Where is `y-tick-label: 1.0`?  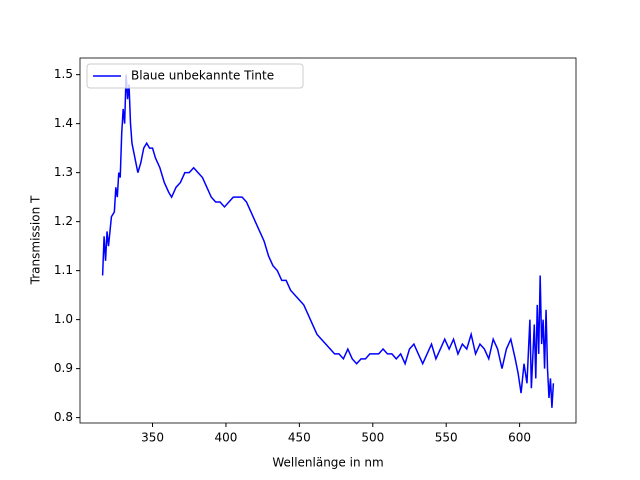
y-tick-label: 1.0 is located at coordinates (63, 319).